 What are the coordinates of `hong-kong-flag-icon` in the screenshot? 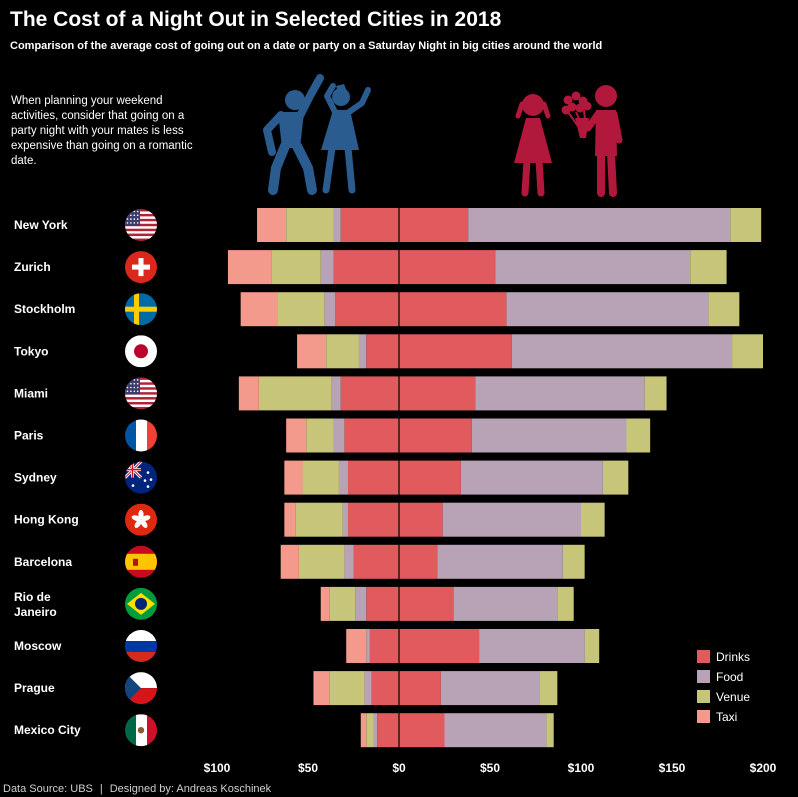 It's located at (141, 519).